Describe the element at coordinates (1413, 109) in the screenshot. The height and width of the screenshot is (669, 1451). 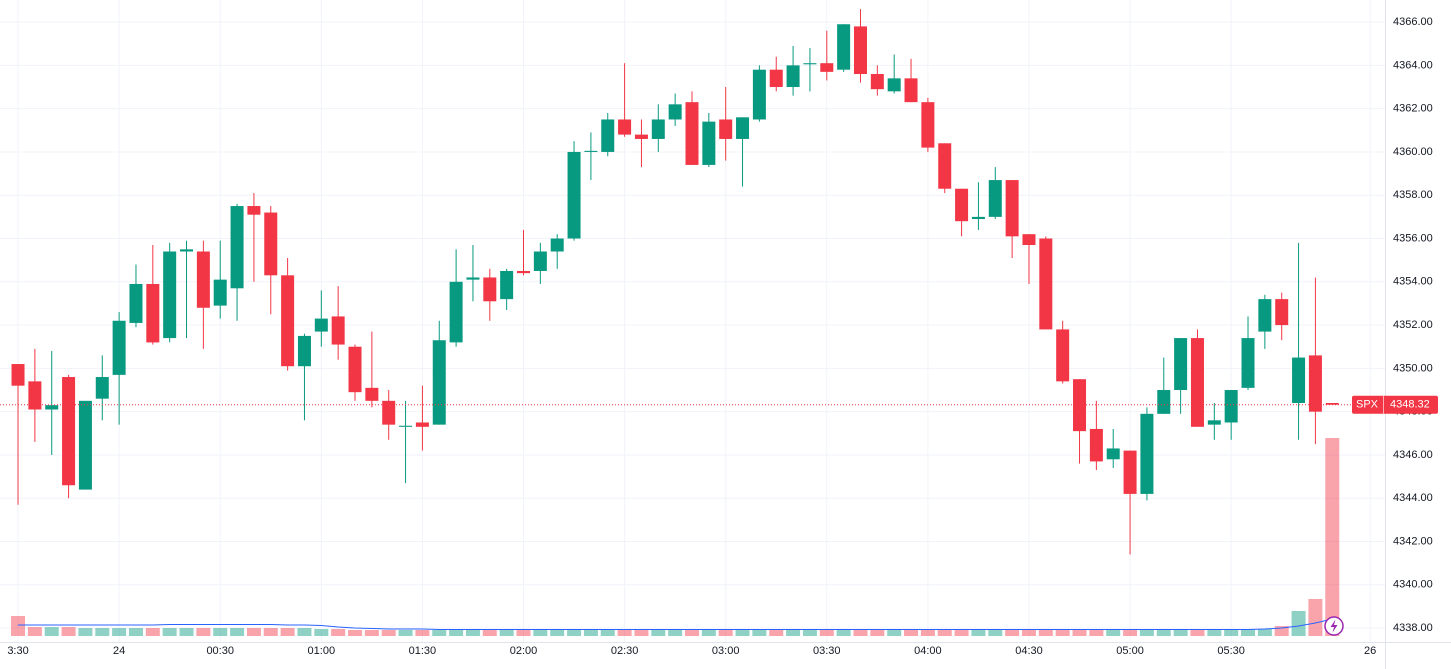
I see `y-tick-label: 4362.00` at that location.